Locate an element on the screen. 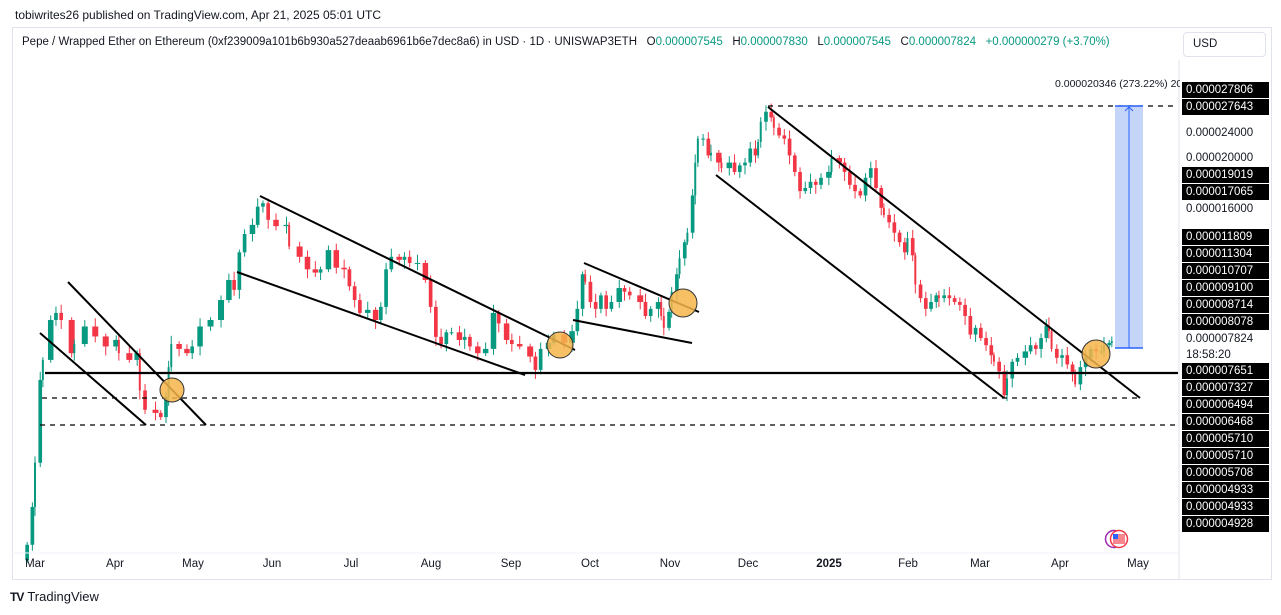 This screenshot has height=615, width=1281. us-flag-event-icon is located at coordinates (1117, 539).